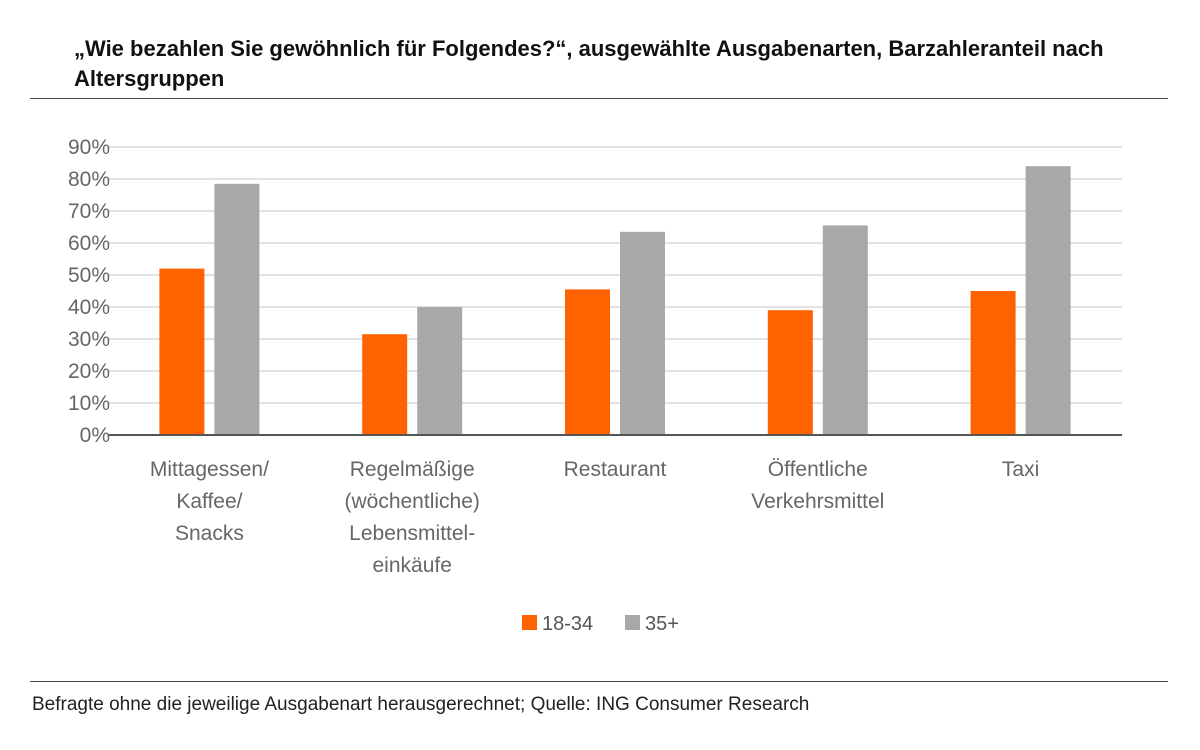 This screenshot has height=750, width=1200. I want to click on category-label: Restaurant, so click(615, 469).